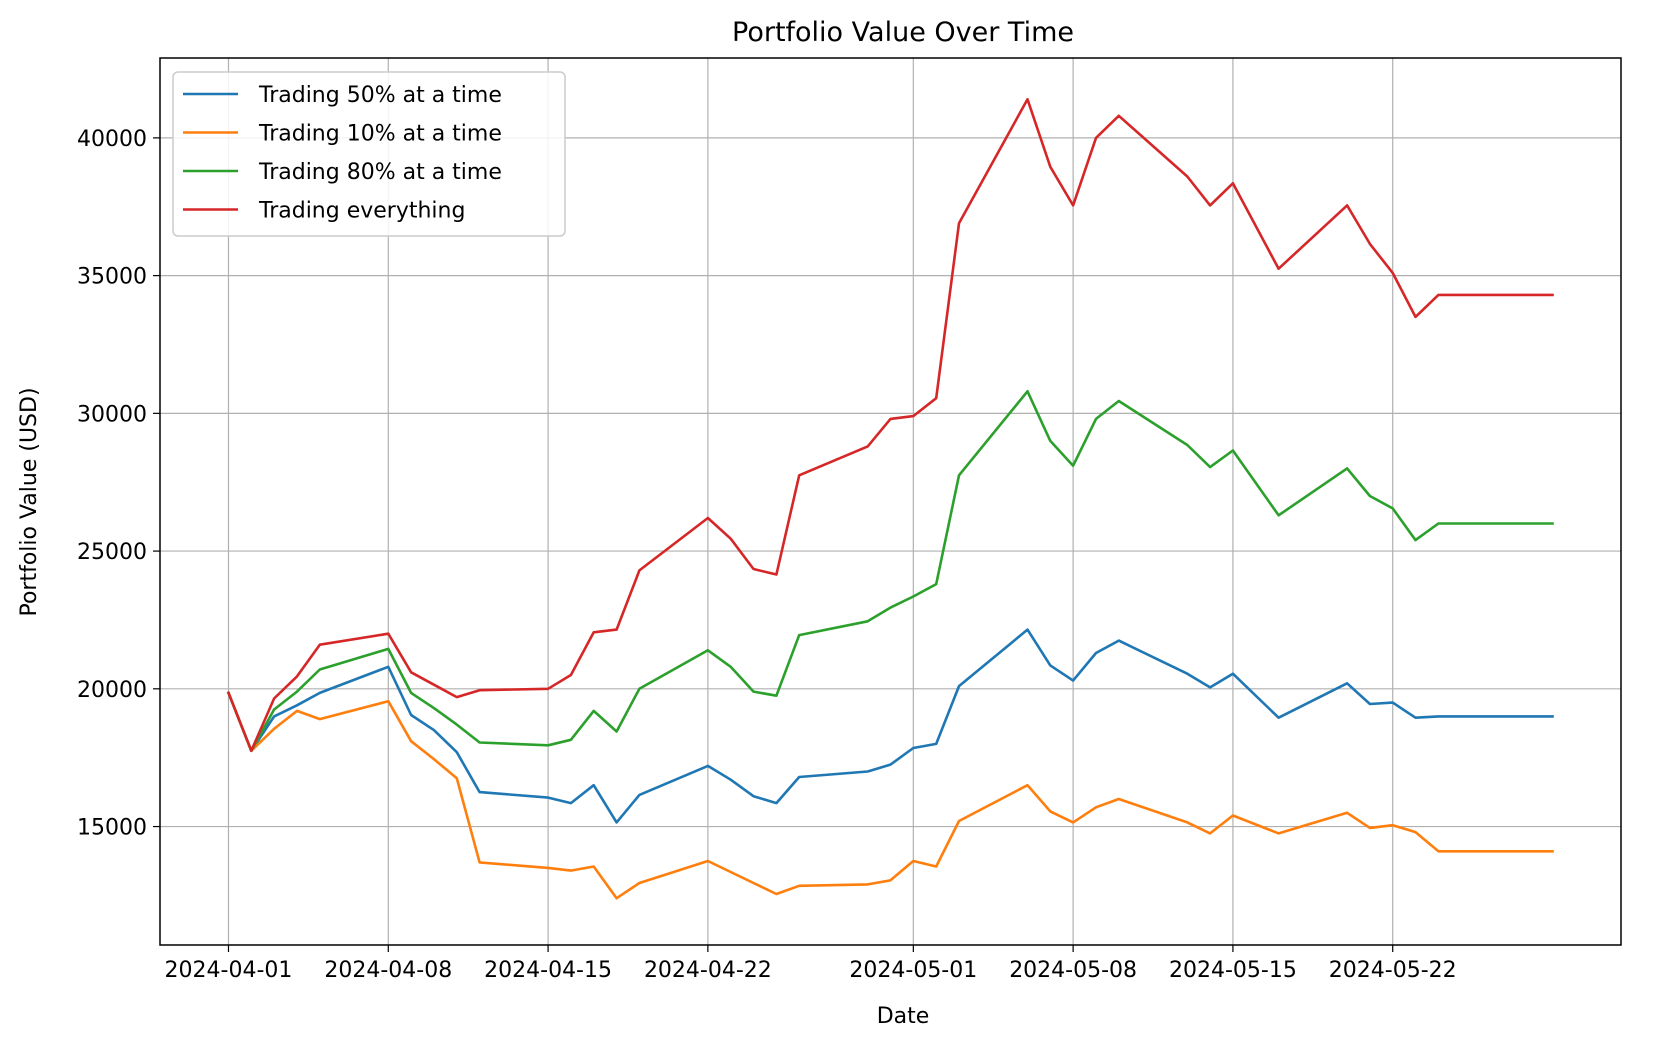 Image resolution: width=1666 pixels, height=1046 pixels. What do you see at coordinates (112, 828) in the screenshot?
I see `y-tick-label: 15000` at bounding box center [112, 828].